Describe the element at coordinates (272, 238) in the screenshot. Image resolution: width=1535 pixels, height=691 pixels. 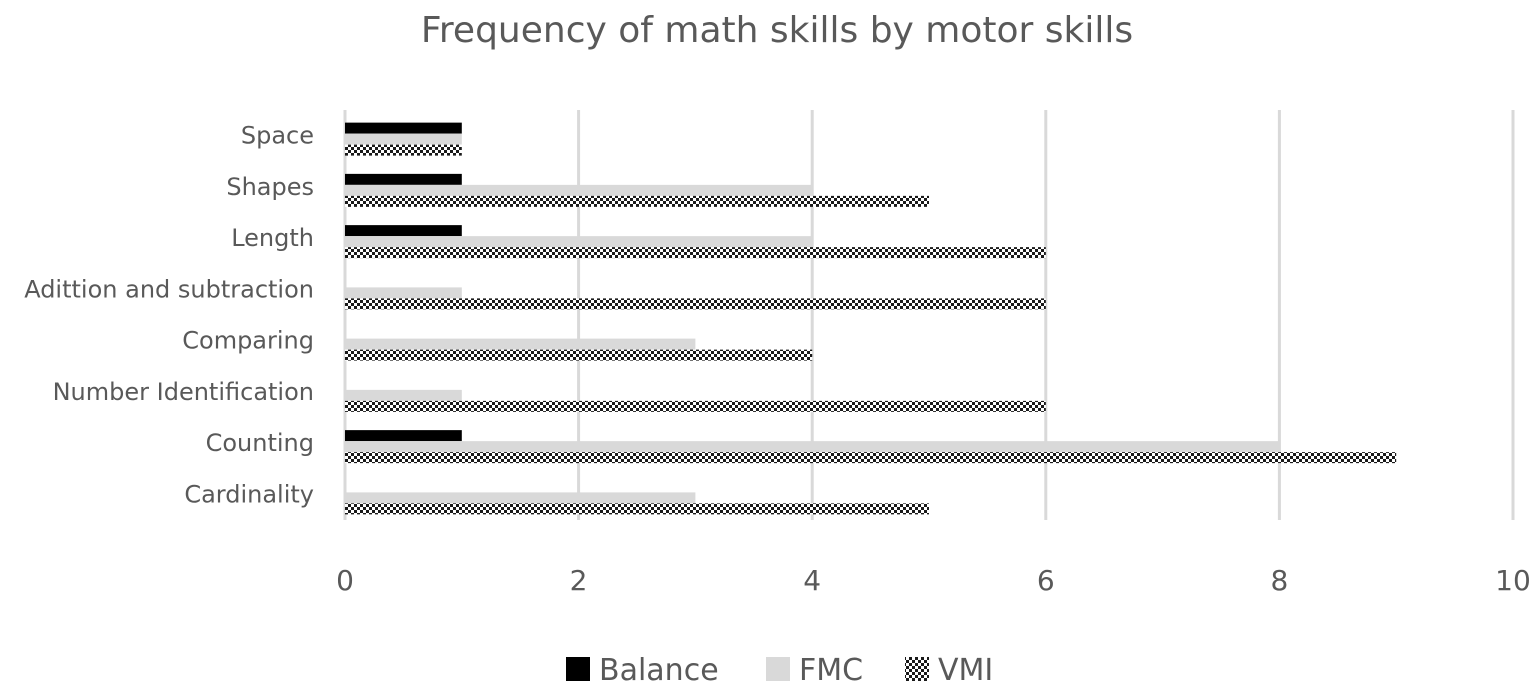
I see `category-label: Length` at that location.